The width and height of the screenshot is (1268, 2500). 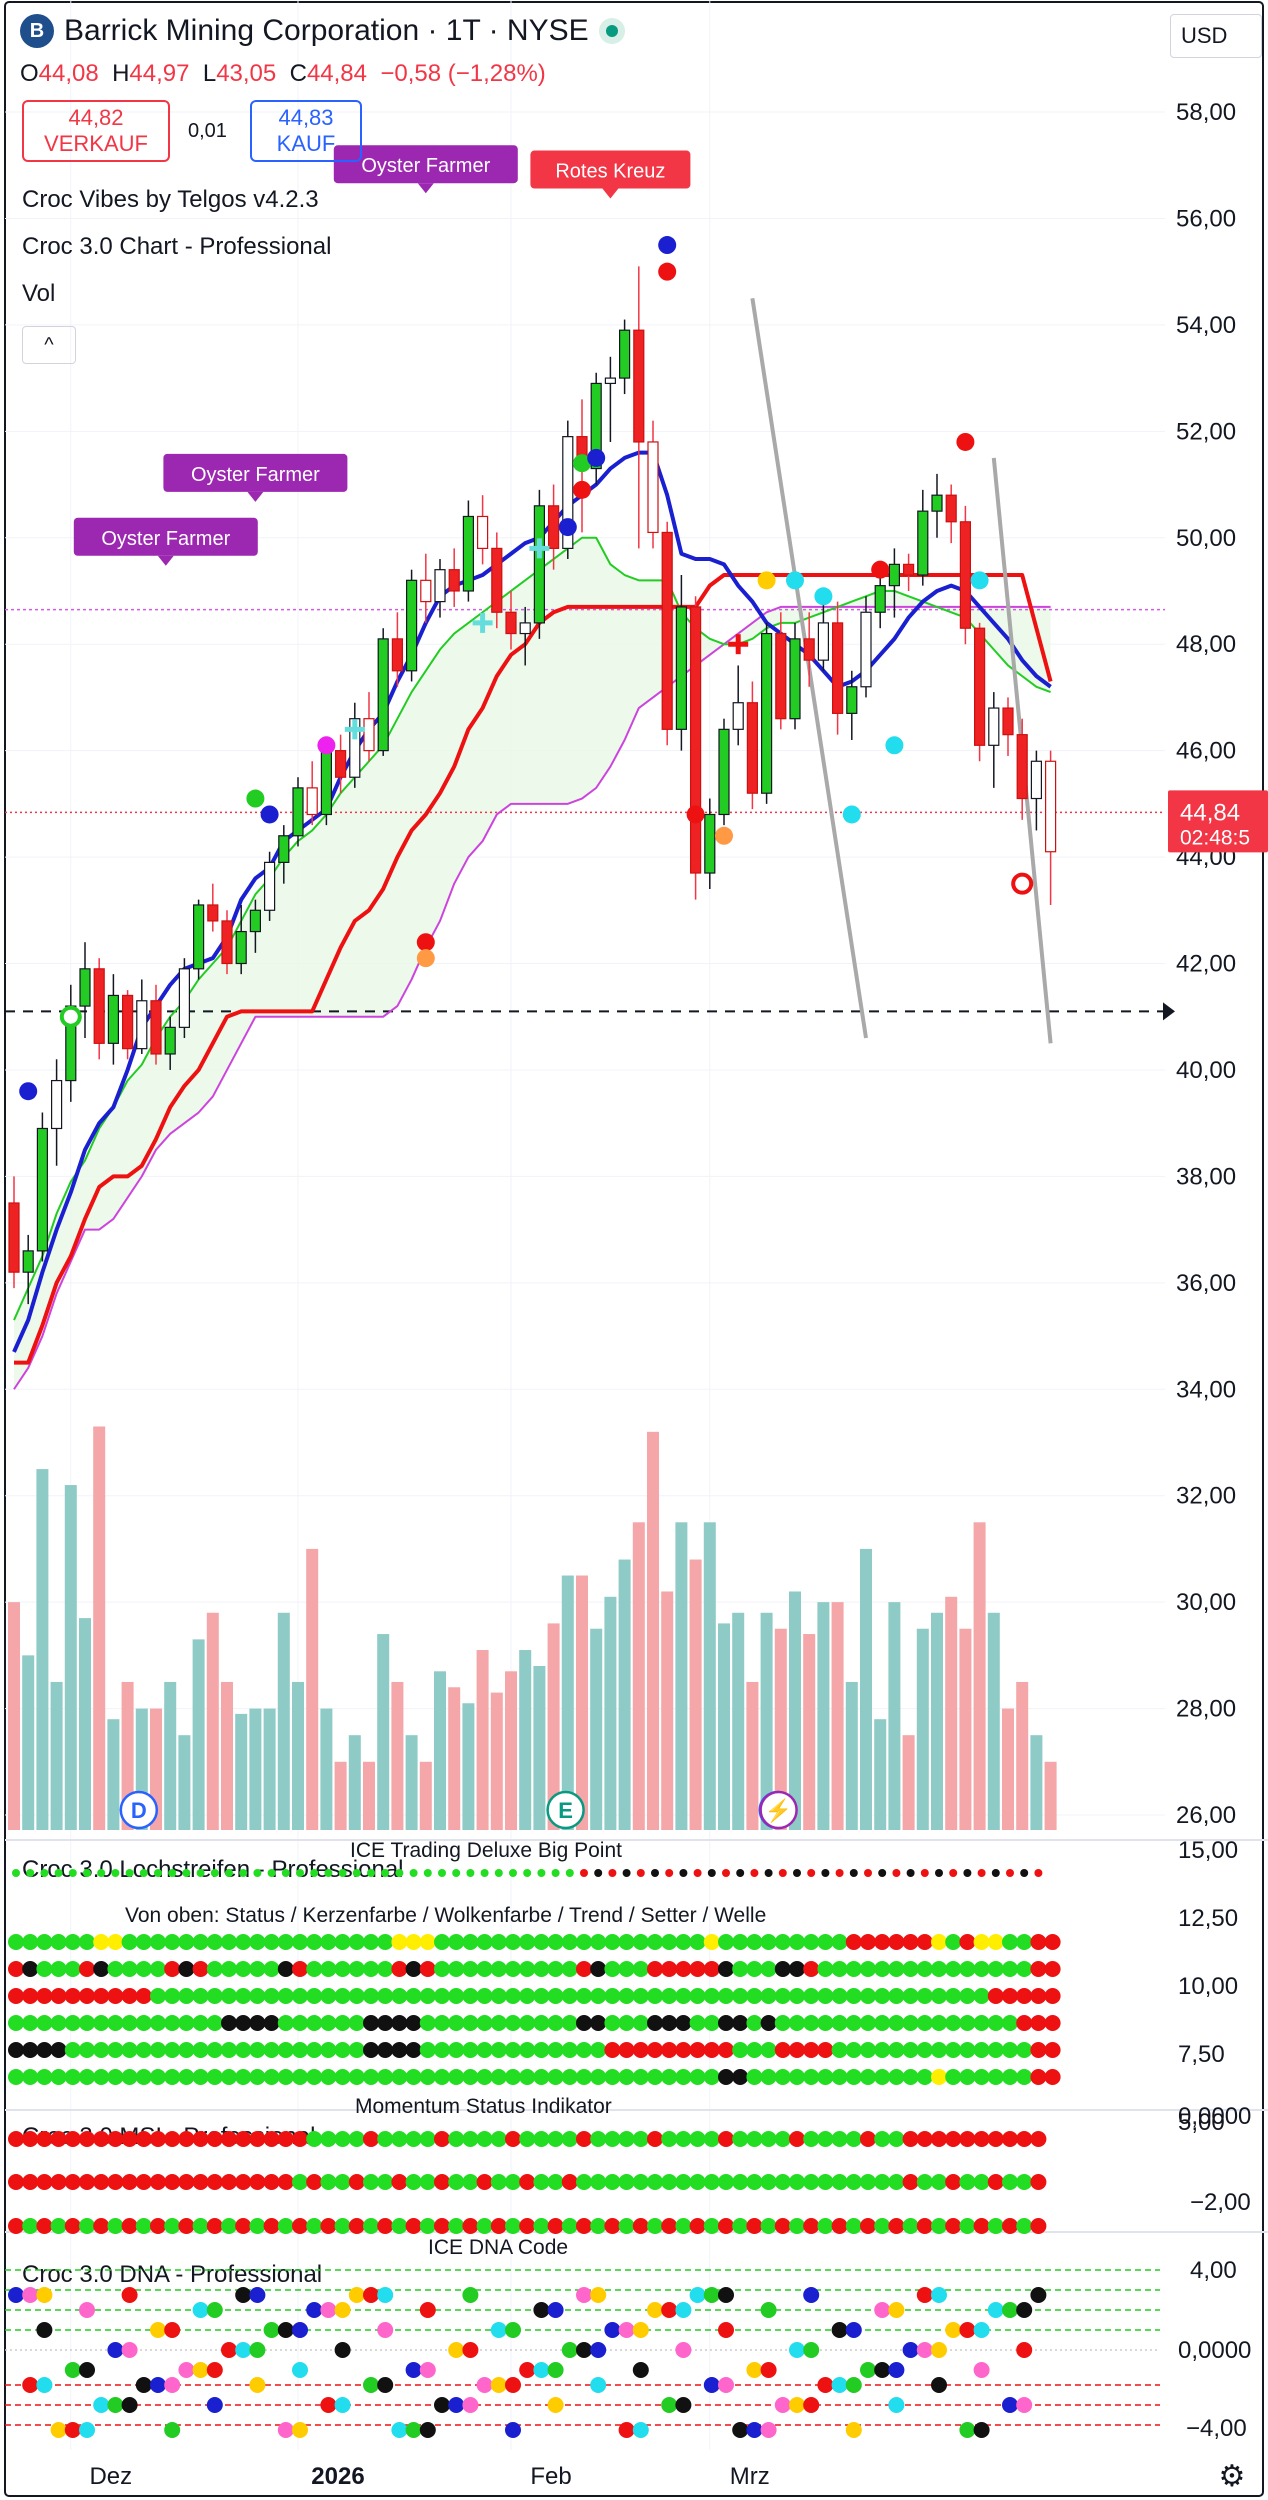 What do you see at coordinates (1216, 36) in the screenshot?
I see `currency-selector: USD` at bounding box center [1216, 36].